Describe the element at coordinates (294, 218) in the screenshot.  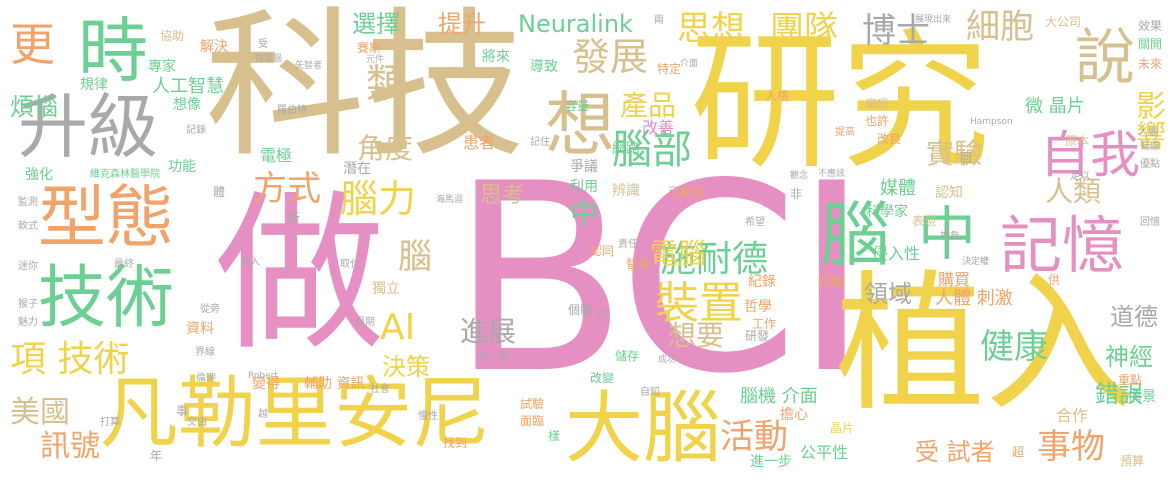
I see `cloud-word: 新` at that location.